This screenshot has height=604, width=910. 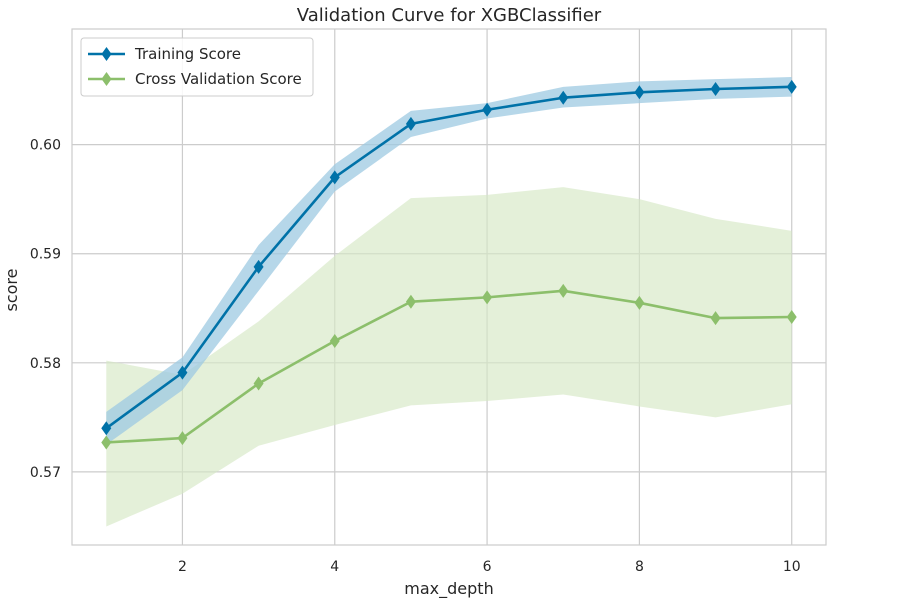 I want to click on x-tick-label: 6, so click(x=487, y=567).